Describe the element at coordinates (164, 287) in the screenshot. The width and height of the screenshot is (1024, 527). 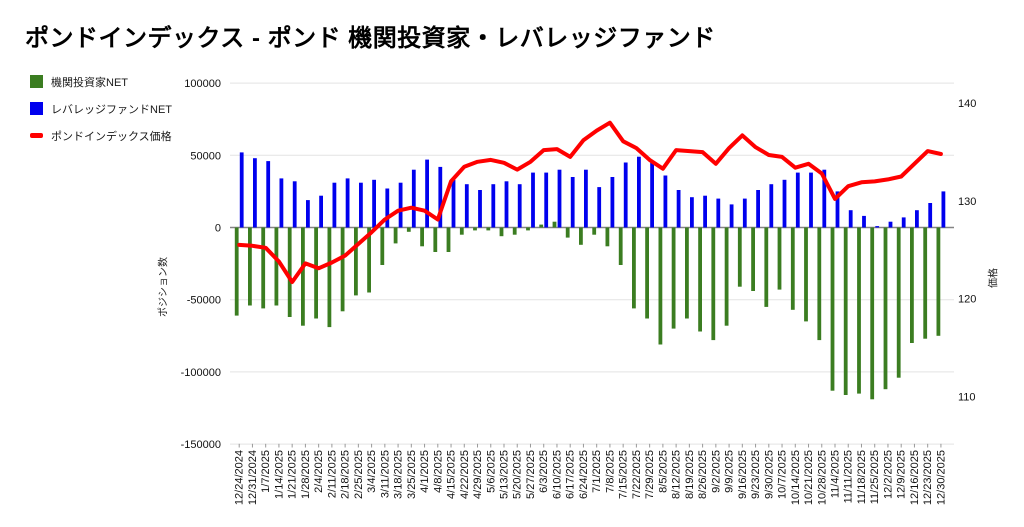
I see `left-axis-title: ポジション数` at that location.